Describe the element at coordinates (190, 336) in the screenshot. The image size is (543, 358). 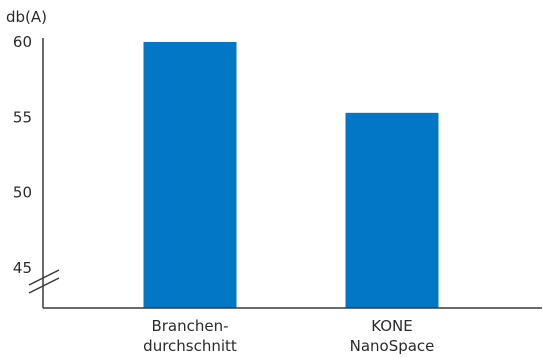
I see `x-category-label: Branchen-durchschnitt` at that location.